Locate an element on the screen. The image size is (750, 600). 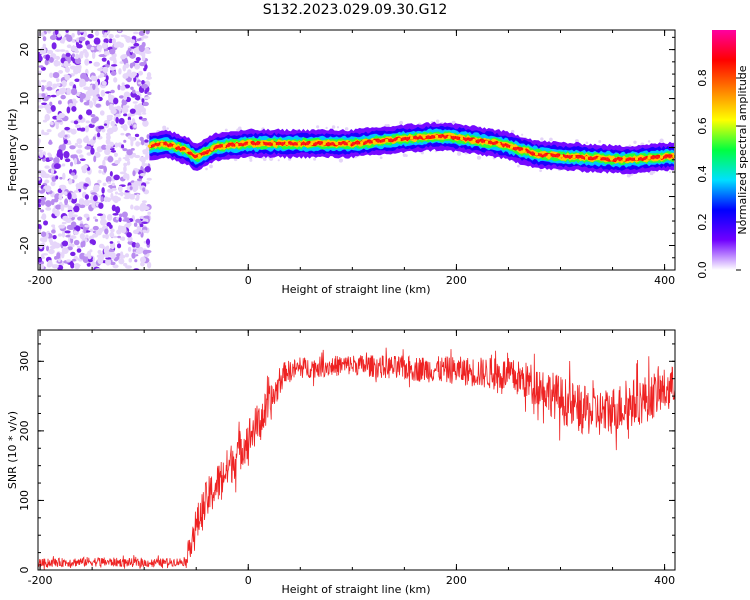
x-tick-label: 400 is located at coordinates (664, 280).